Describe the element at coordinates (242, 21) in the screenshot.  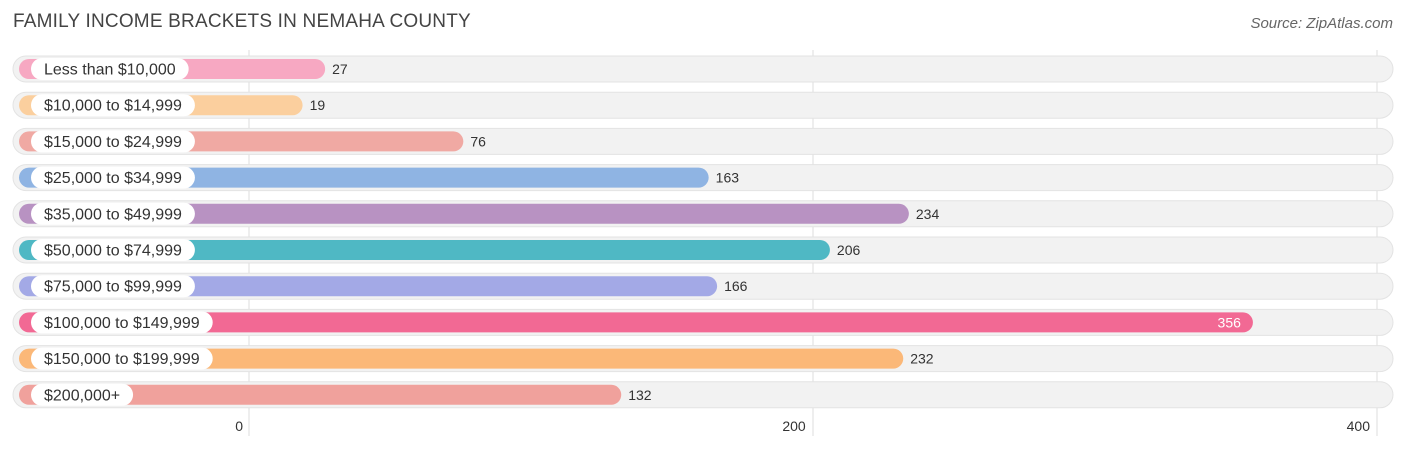
I see `chart-title: FAMILY INCOME BRACKETS IN NEMAHA COUNTY` at that location.